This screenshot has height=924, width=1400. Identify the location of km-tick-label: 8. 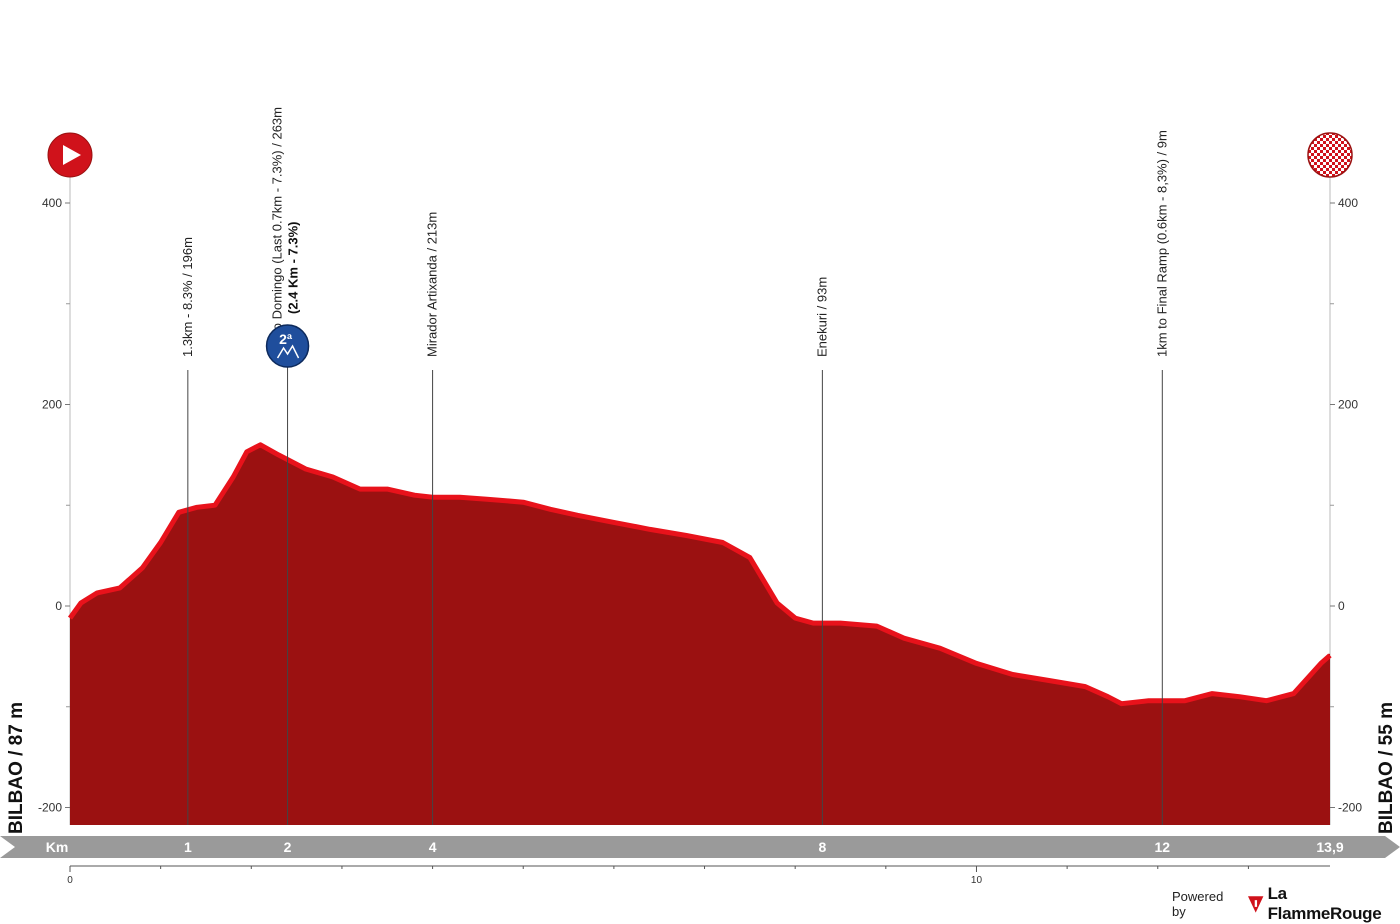
(822, 847).